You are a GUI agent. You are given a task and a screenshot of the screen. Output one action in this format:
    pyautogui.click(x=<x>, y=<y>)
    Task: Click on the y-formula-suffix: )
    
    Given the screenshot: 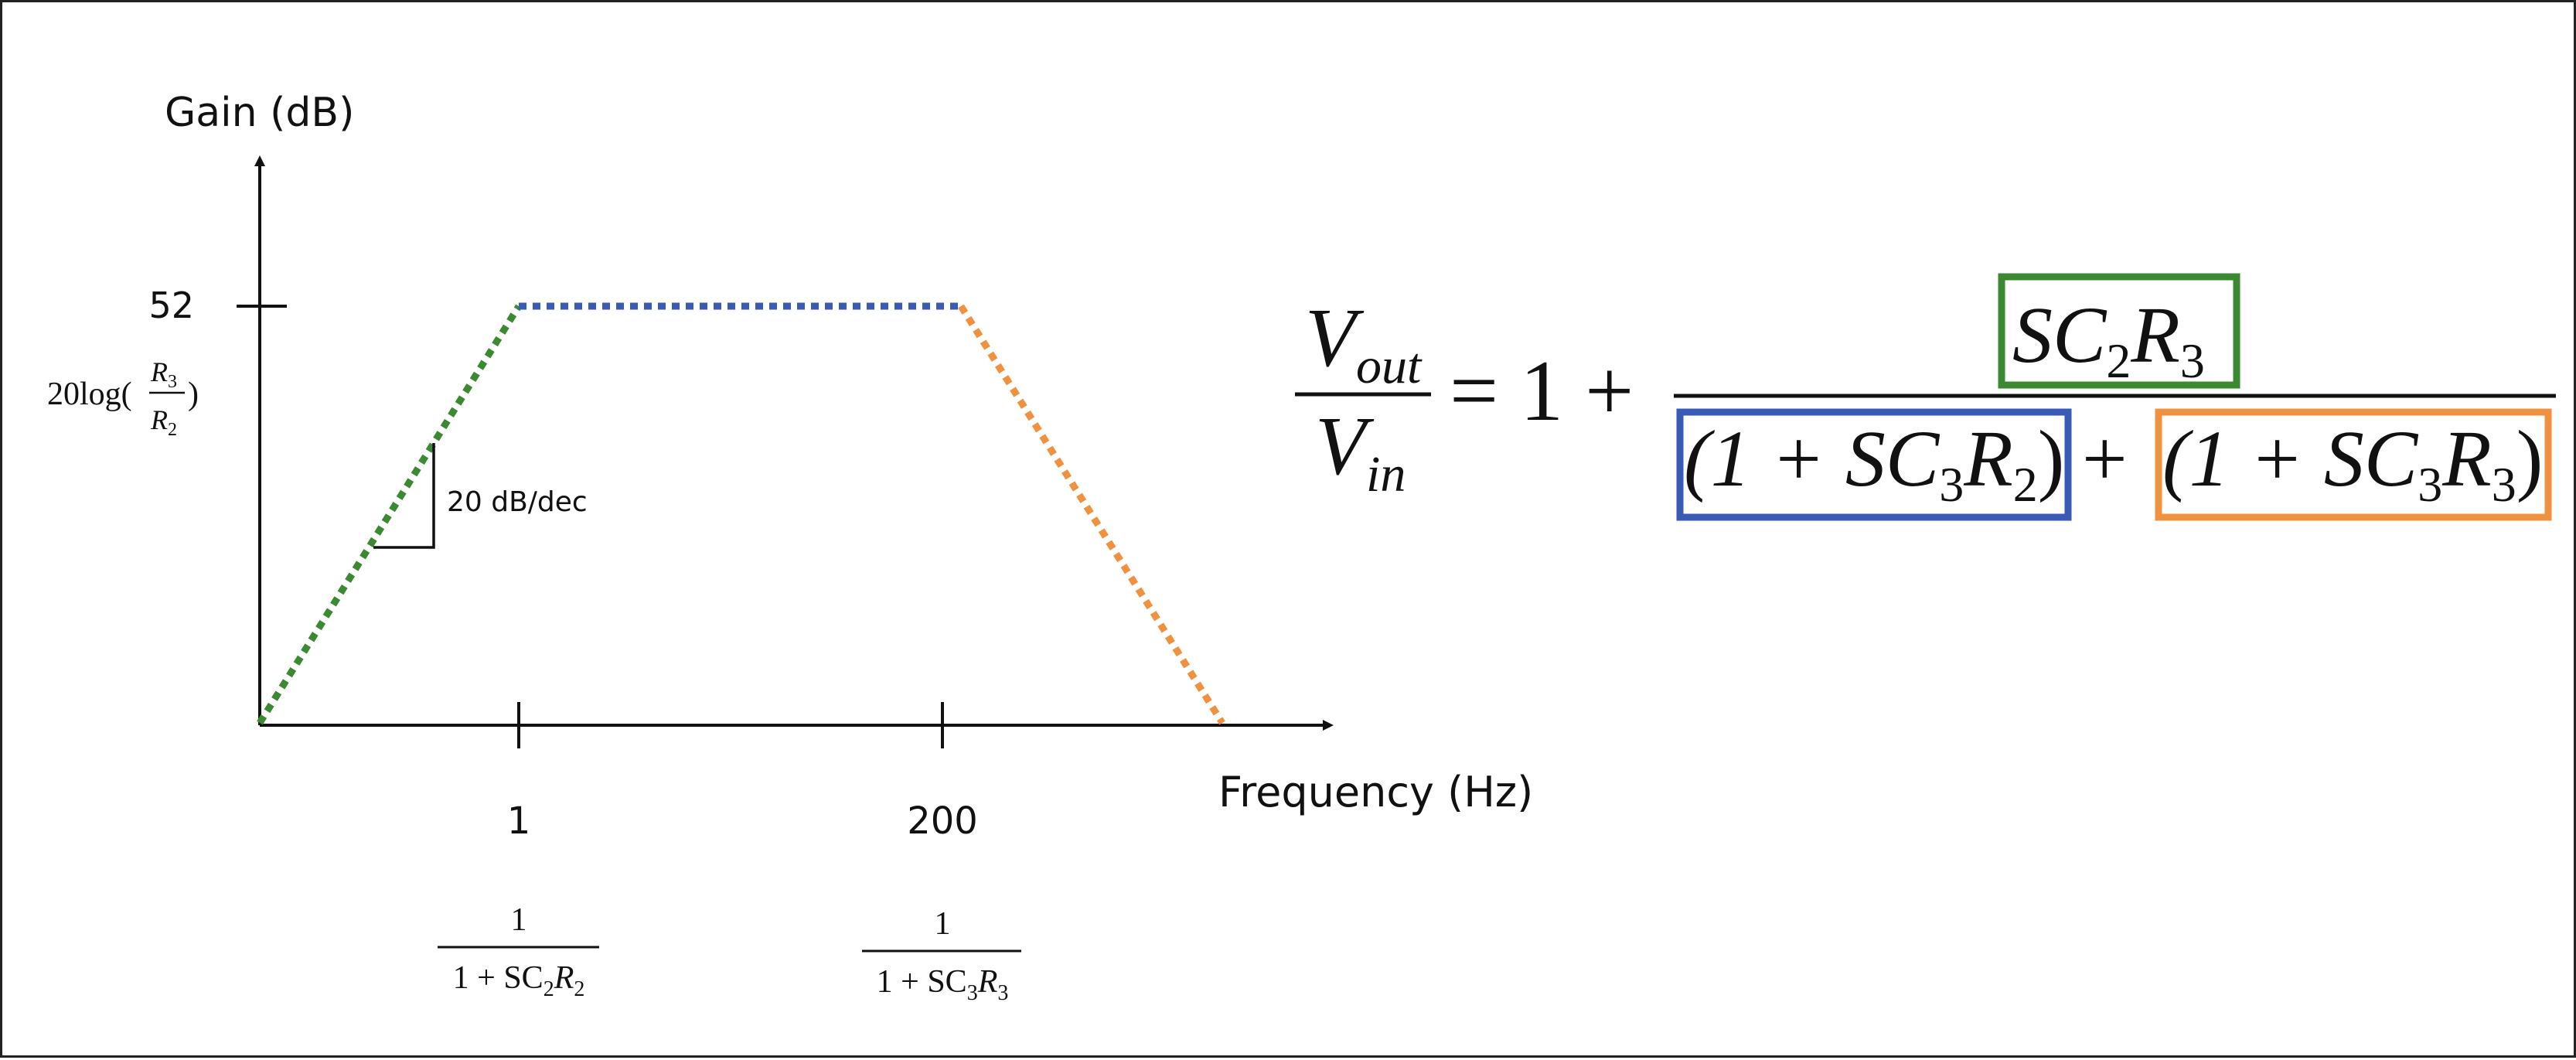 What is the action you would take?
    pyautogui.click(x=193, y=394)
    